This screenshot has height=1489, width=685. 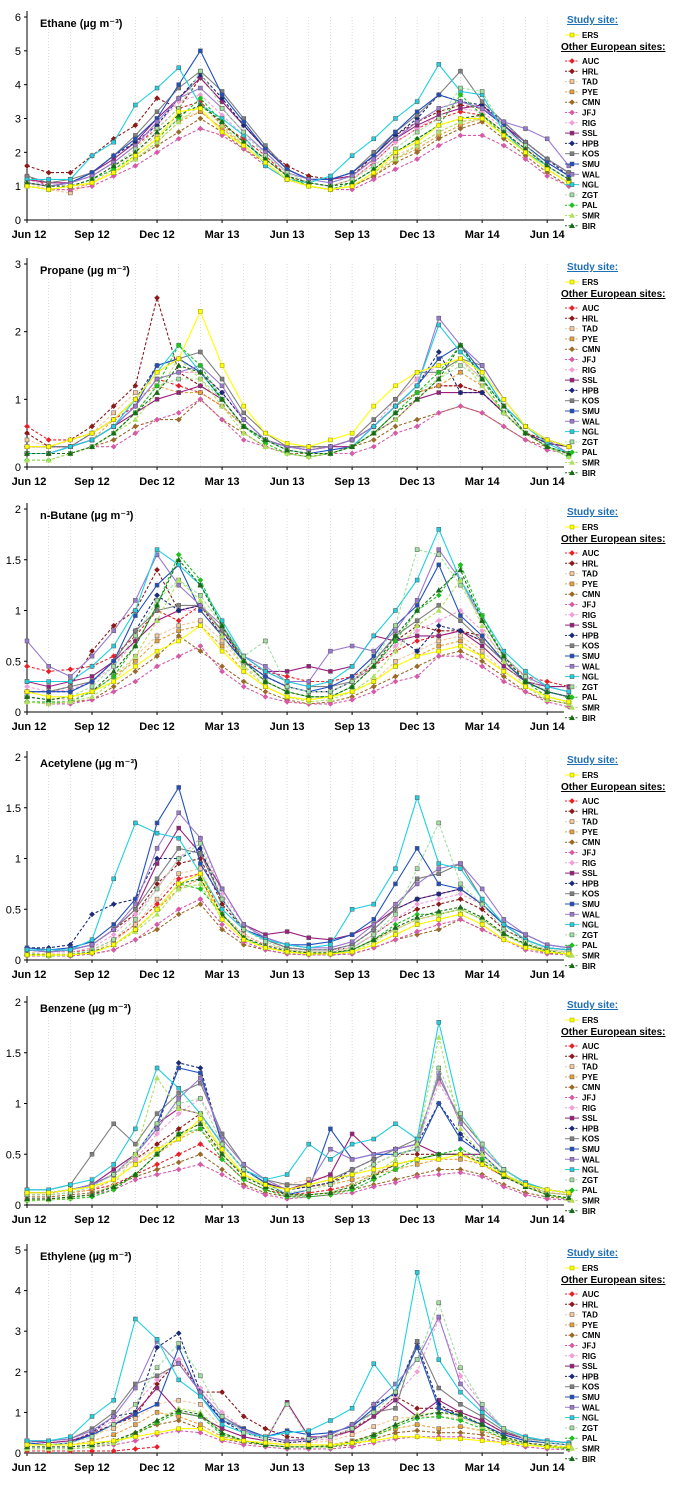 I want to click on legend-label-ssl: SSL, so click(x=590, y=133).